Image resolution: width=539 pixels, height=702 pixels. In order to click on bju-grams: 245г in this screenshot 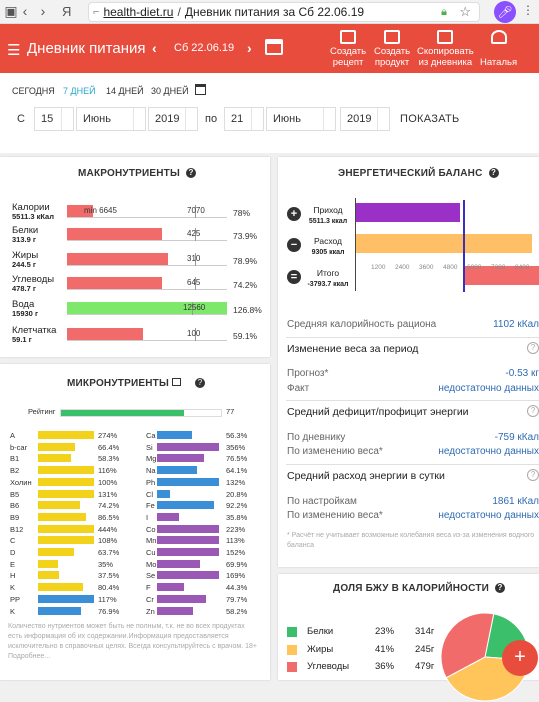, I will do `click(425, 649)`.